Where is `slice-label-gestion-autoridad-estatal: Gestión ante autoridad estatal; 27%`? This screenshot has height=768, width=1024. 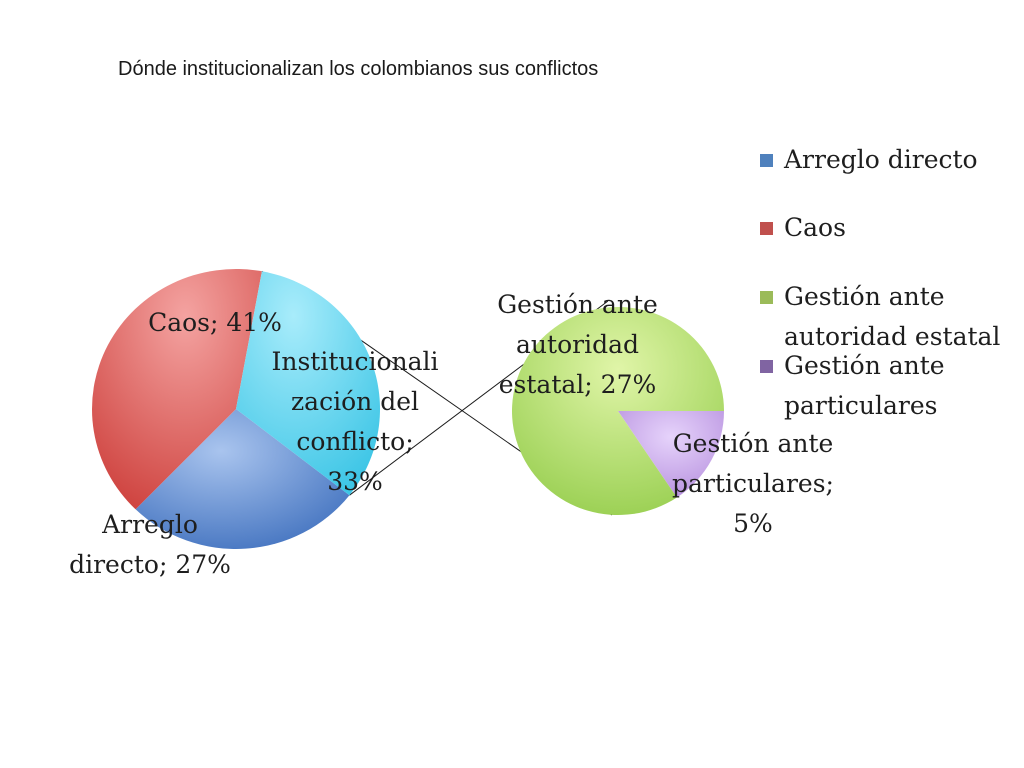
slice-label-gestion-autoridad-estatal: Gestión ante autoridad estatal; 27% is located at coordinates (577, 344).